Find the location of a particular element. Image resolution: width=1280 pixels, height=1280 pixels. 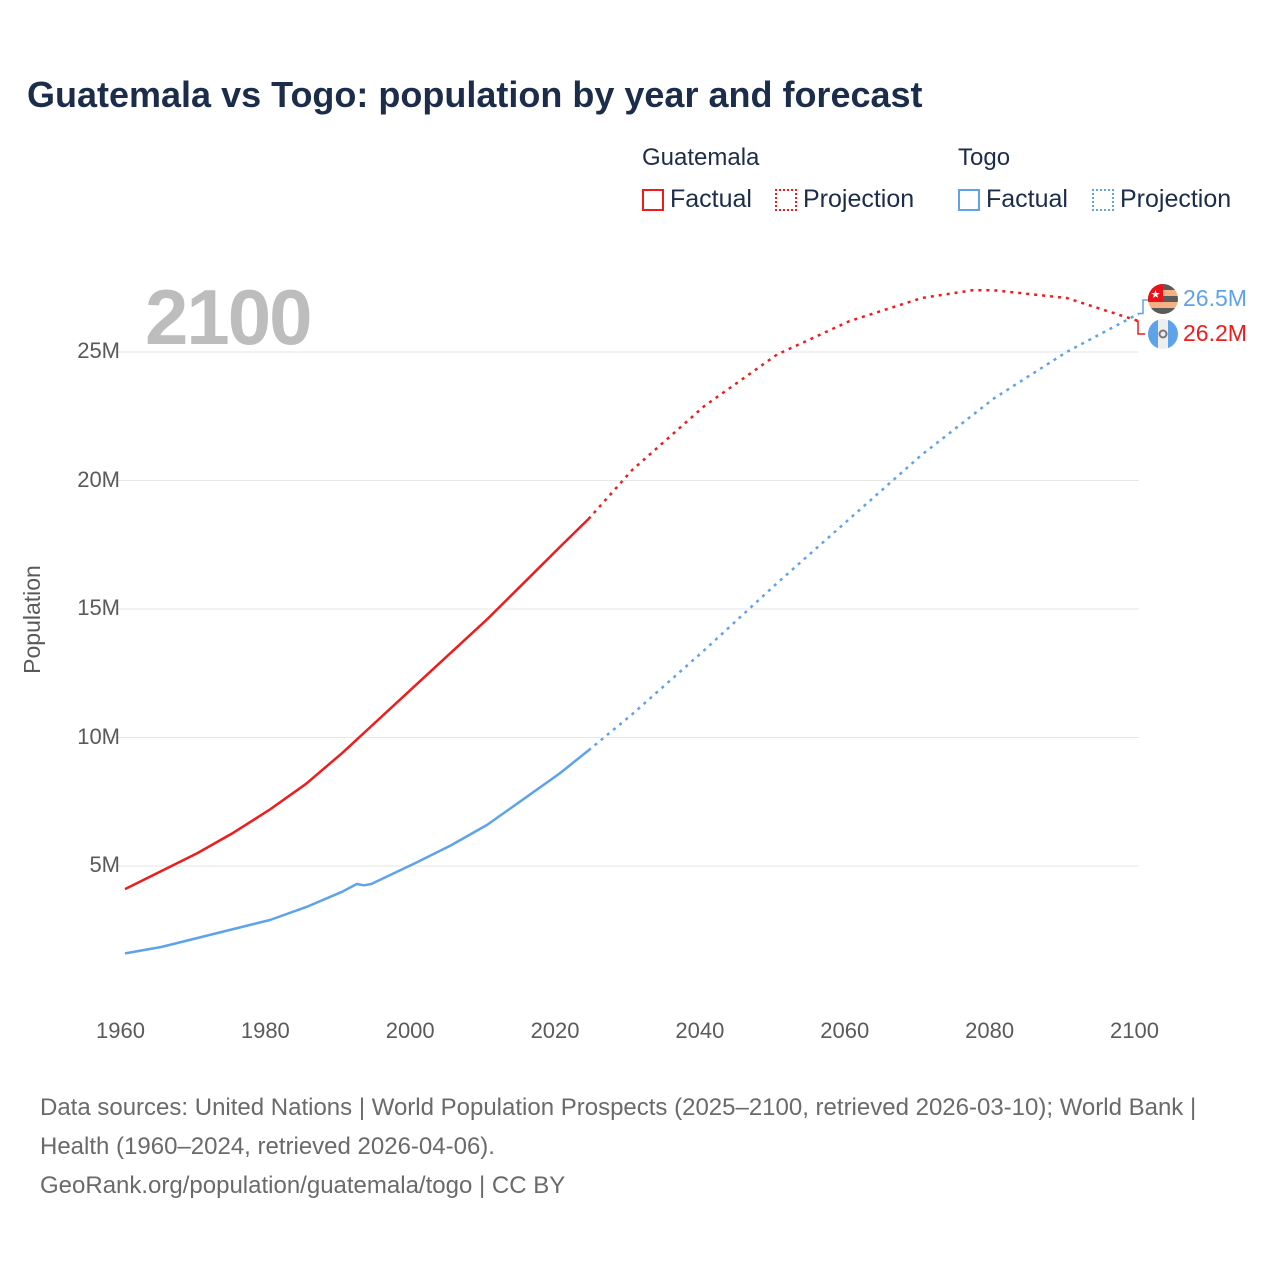

x-tick-label: 2100 is located at coordinates (1134, 1030).